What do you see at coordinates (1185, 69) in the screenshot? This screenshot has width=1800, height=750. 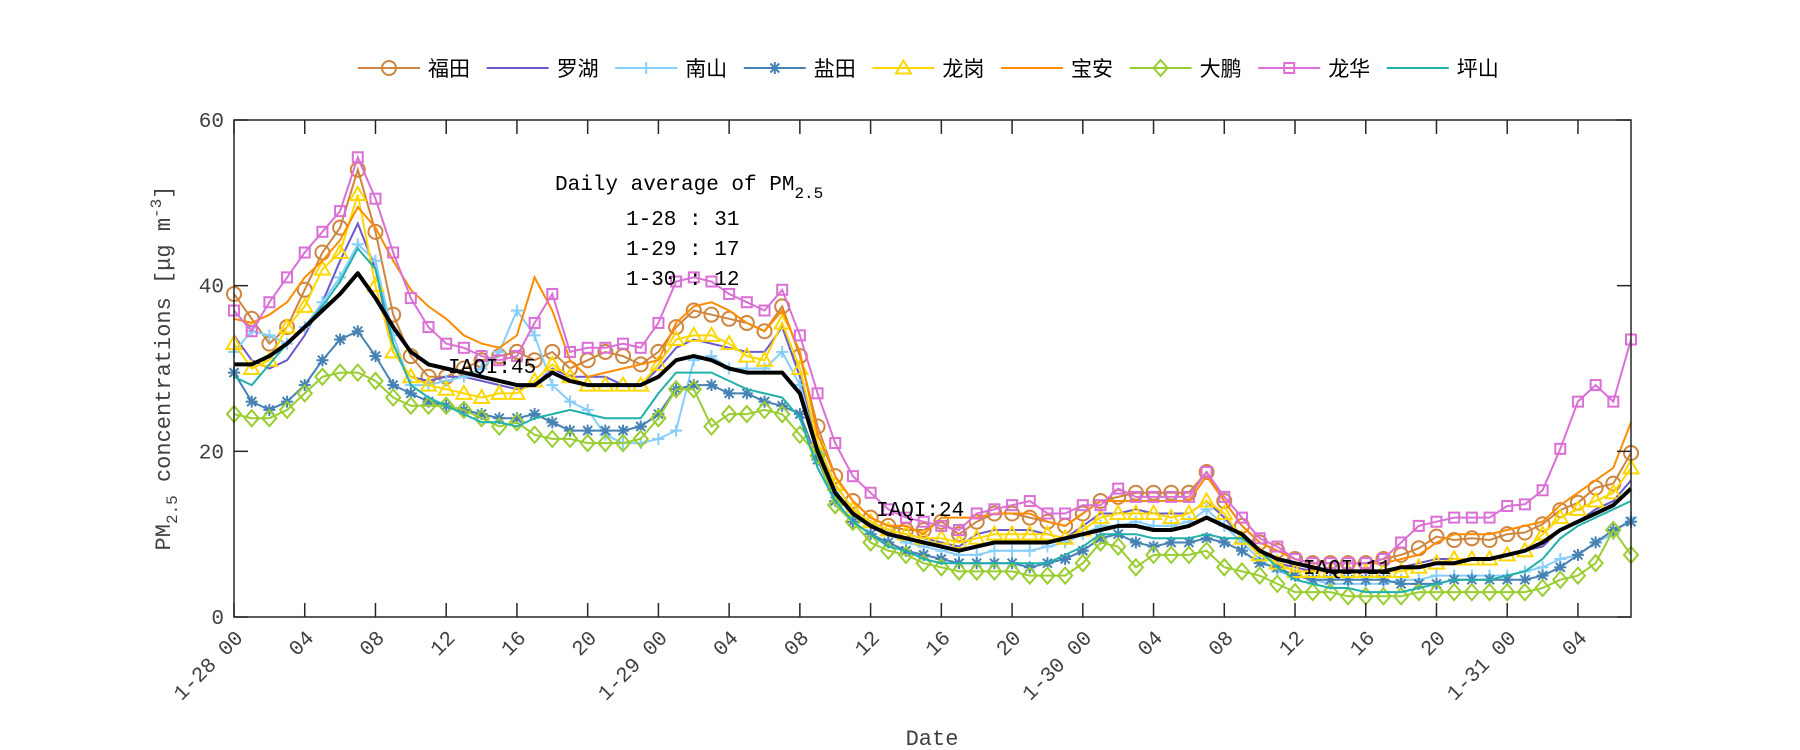 I see `legend-item-大鹏: 大鹏` at bounding box center [1185, 69].